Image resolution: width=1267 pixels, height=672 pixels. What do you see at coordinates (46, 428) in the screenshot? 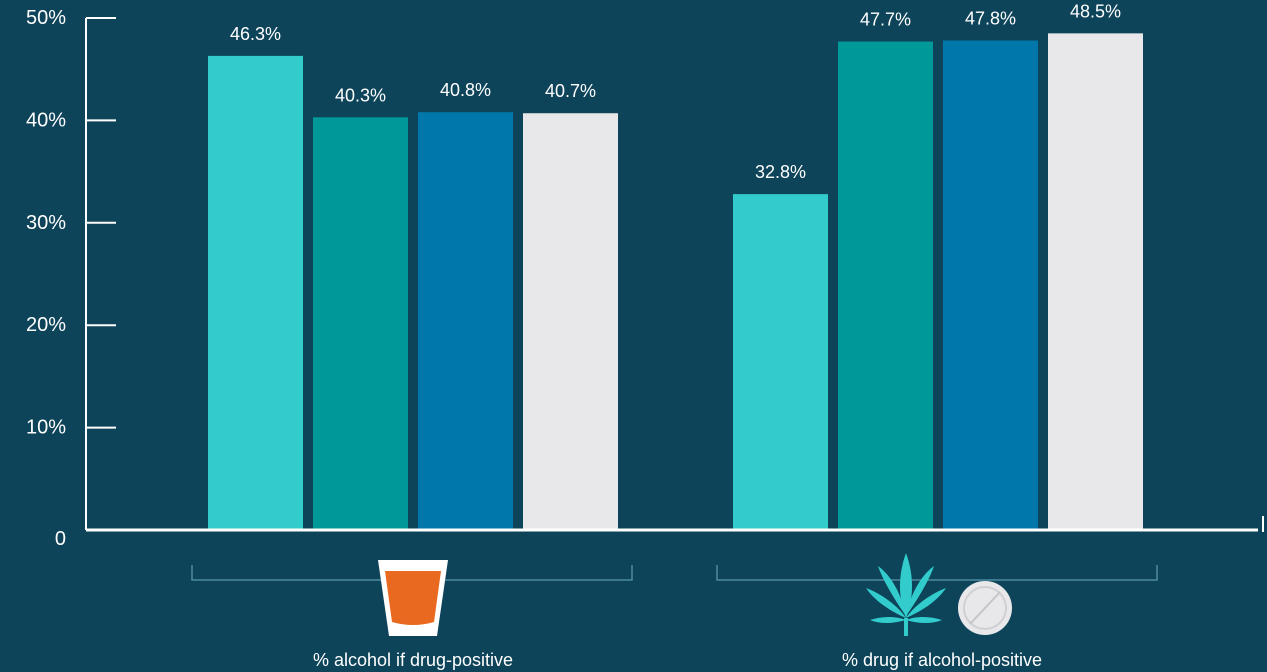
I see `y-tick-label: 10%` at bounding box center [46, 428].